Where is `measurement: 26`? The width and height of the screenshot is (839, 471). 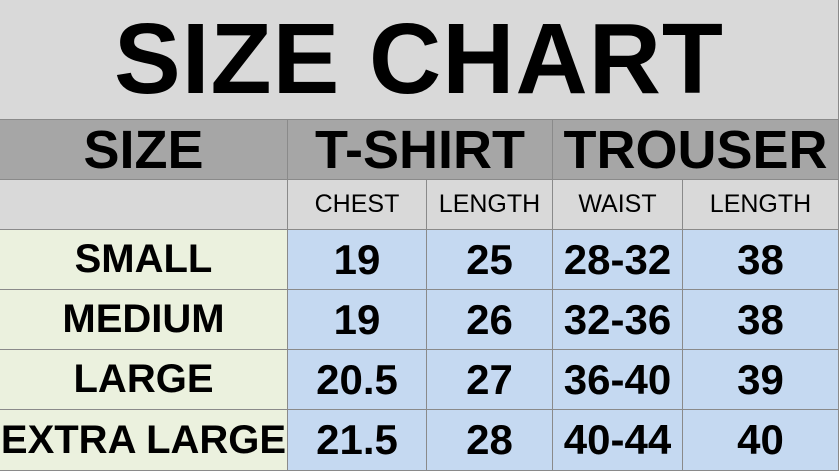 measurement: 26 is located at coordinates (490, 320).